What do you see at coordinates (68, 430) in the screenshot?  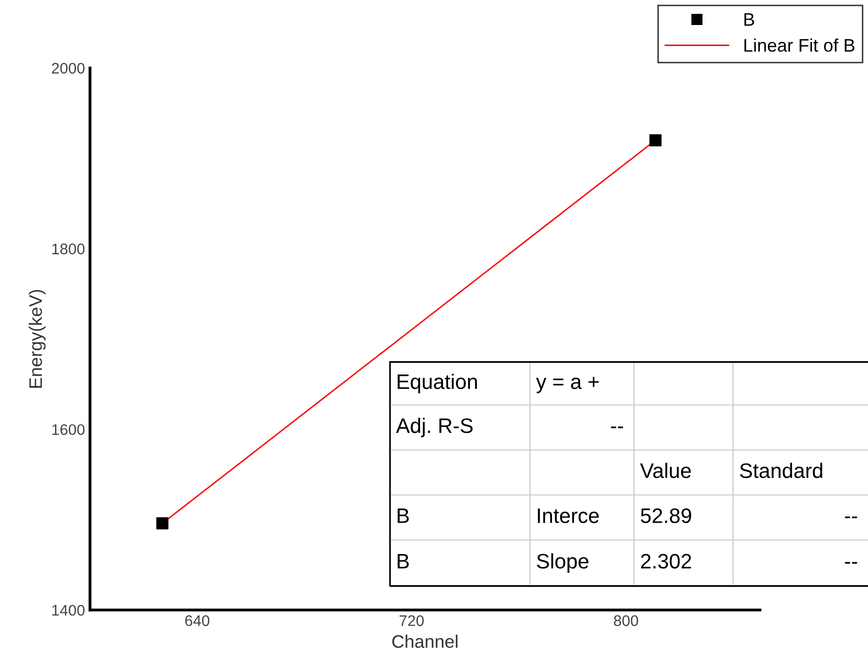 I see `y-tick-label: 1600` at bounding box center [68, 430].